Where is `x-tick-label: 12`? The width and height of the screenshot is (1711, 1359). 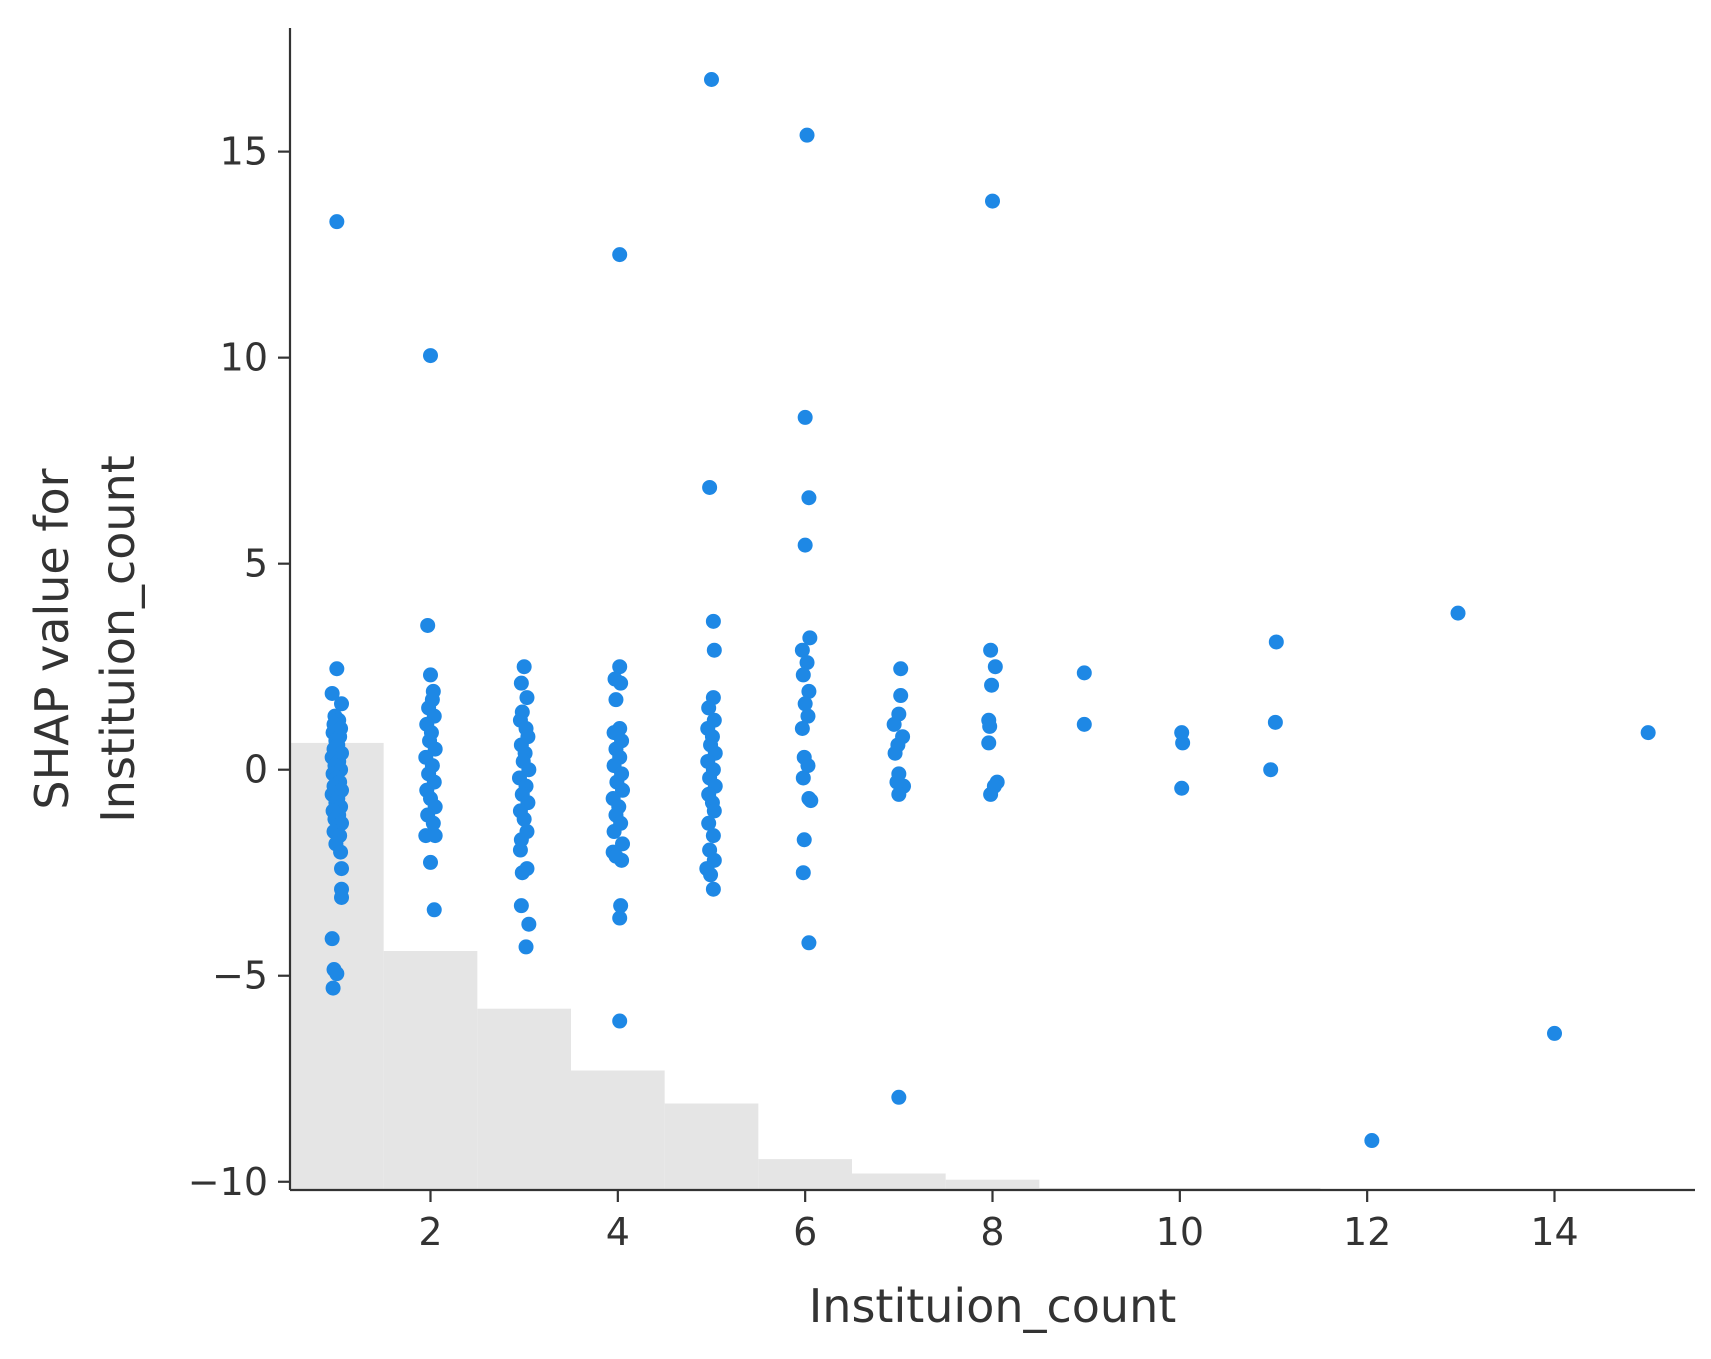
x-tick-label: 12 is located at coordinates (1367, 1232).